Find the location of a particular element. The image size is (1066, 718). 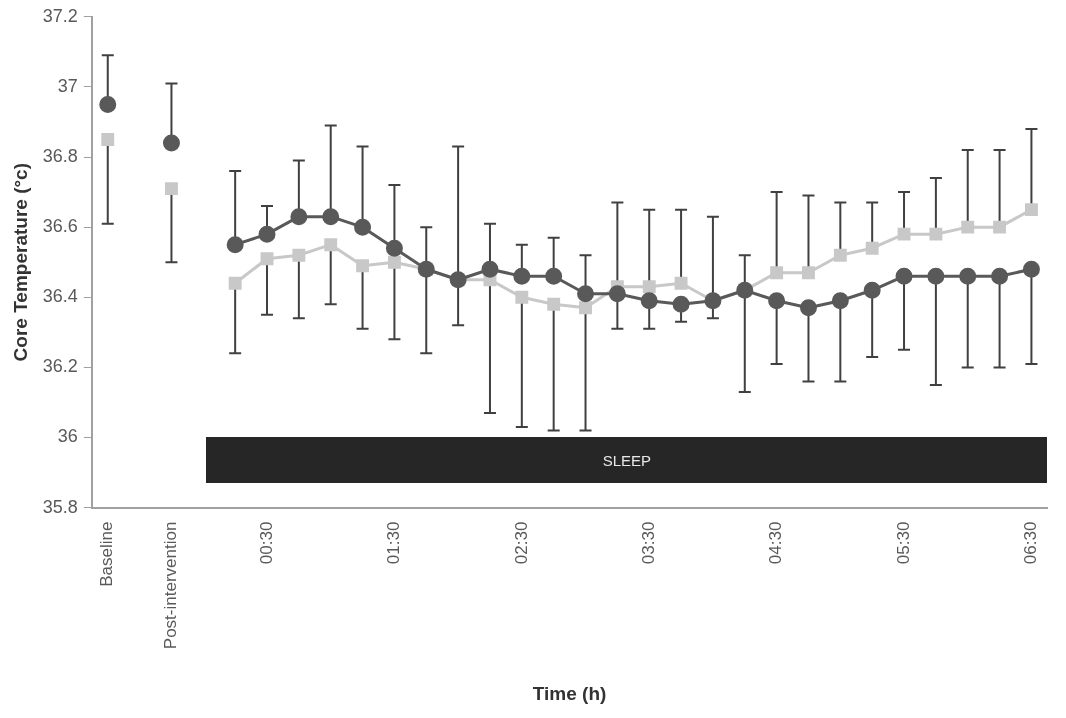

y-tick-label: 37 is located at coordinates (67, 85).